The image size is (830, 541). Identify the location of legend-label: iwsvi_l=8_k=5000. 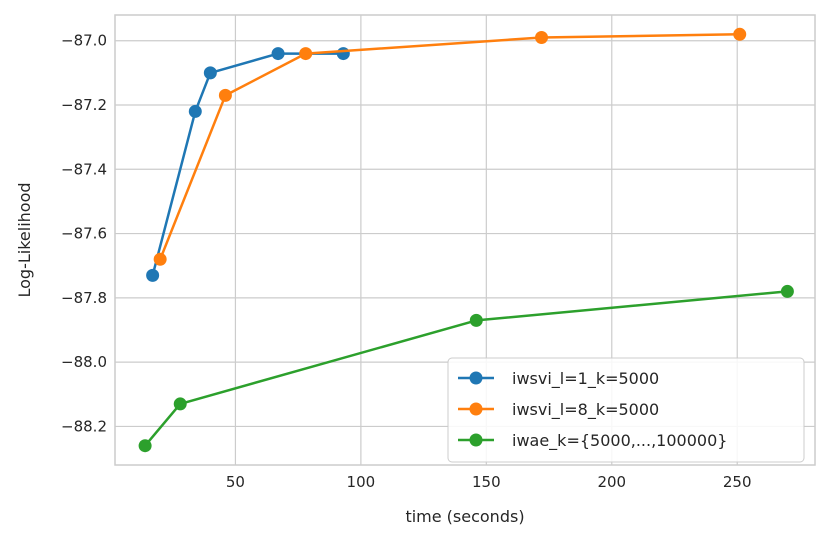
(585, 410).